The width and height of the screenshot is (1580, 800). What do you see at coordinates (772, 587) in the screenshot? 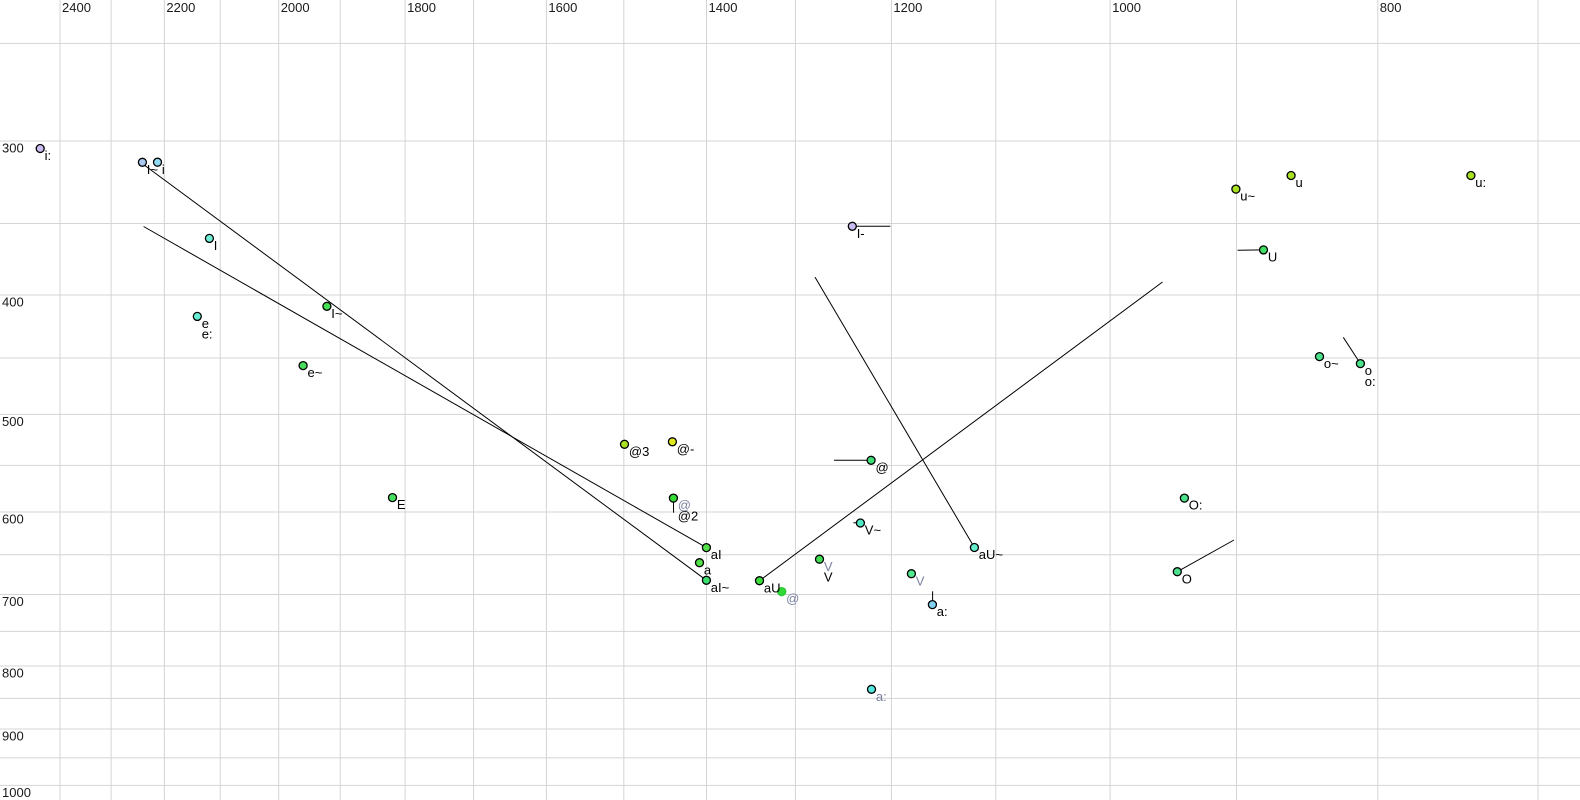
I see `svg-text: aU` at bounding box center [772, 587].